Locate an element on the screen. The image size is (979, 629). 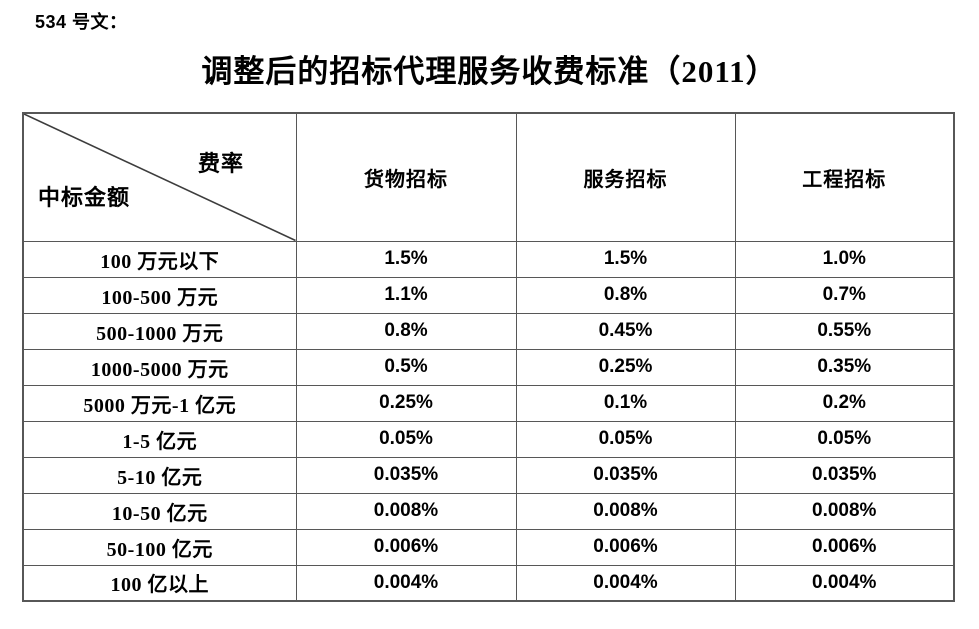
page-title: 调整后的招标代理服务收费标准（2011） is located at coordinates (489, 71).